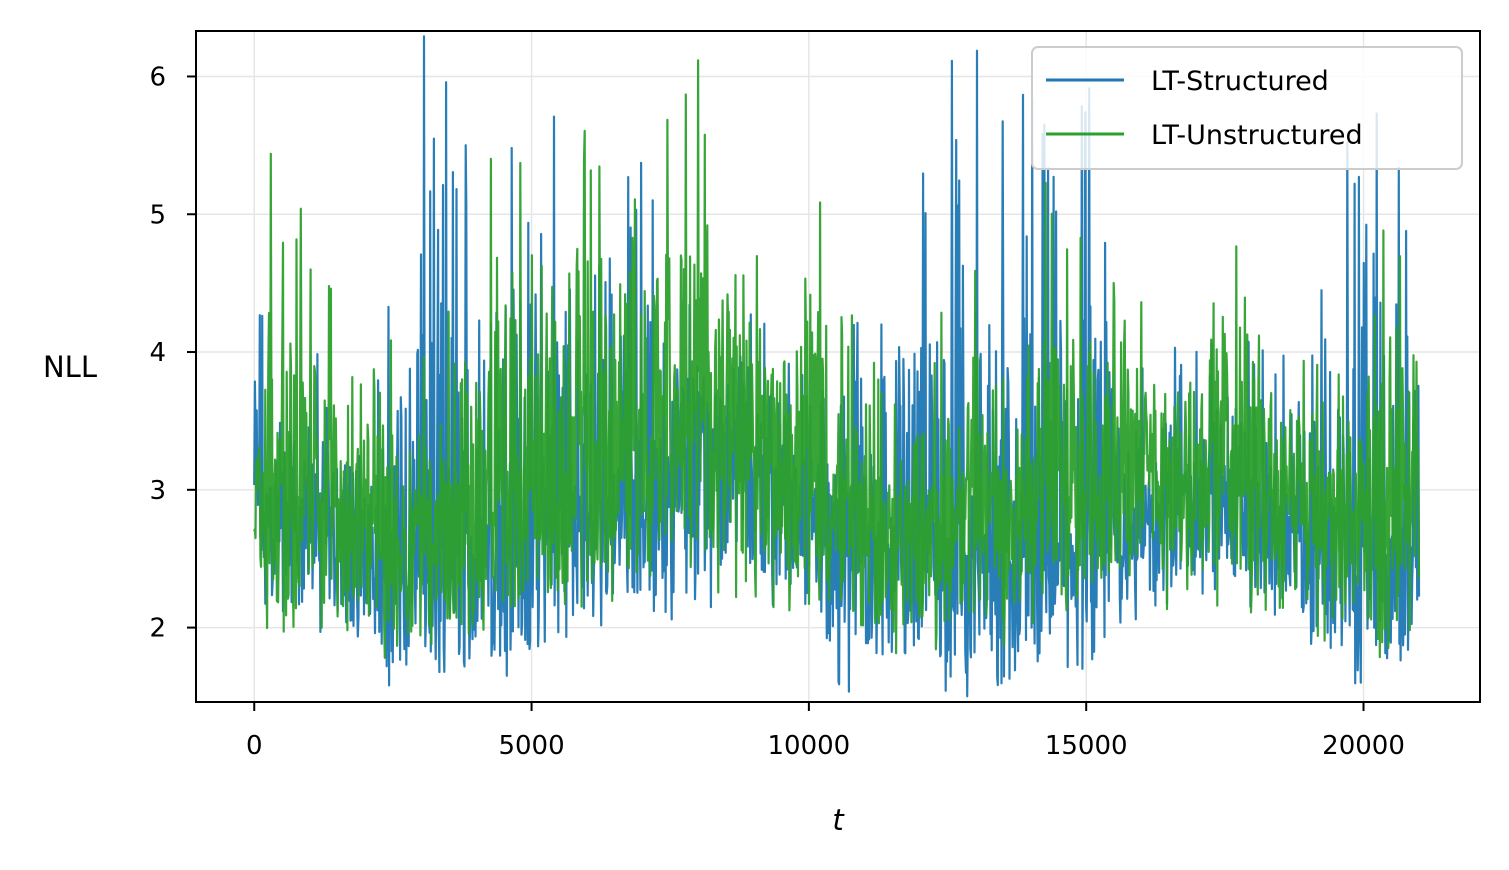 This screenshot has height=870, width=1509. I want to click on x-tick-label-4: 20000, so click(1363, 746).